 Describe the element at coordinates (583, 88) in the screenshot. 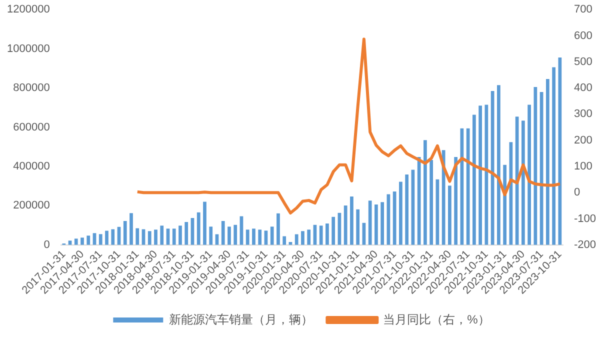

I see `y2-tick-label: 400` at that location.